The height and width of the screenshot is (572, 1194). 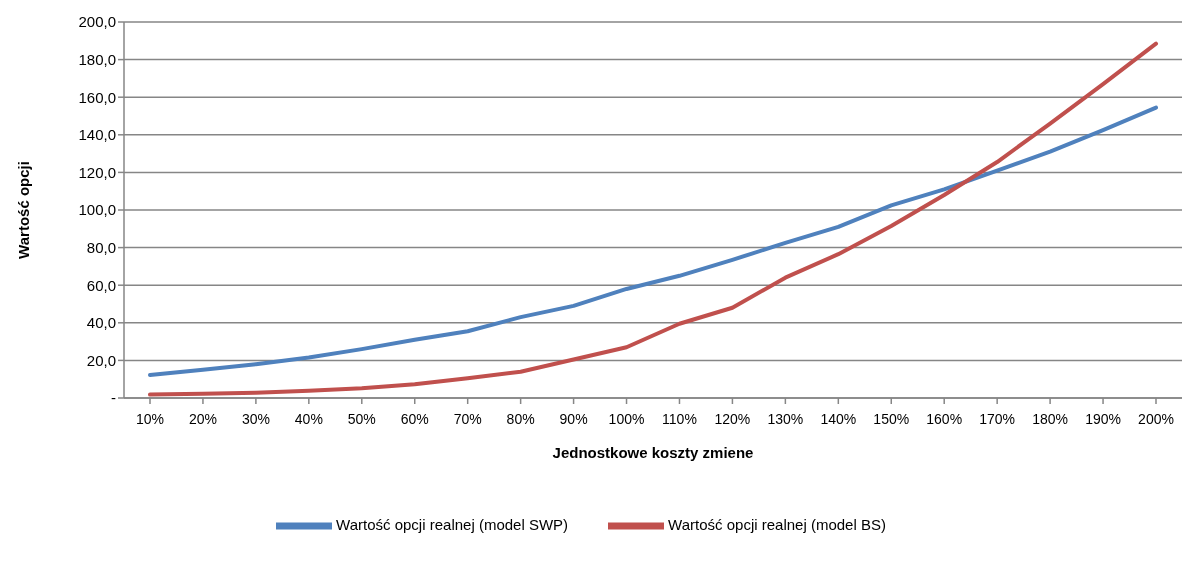 I want to click on x-tick-label: 50%, so click(x=361, y=418).